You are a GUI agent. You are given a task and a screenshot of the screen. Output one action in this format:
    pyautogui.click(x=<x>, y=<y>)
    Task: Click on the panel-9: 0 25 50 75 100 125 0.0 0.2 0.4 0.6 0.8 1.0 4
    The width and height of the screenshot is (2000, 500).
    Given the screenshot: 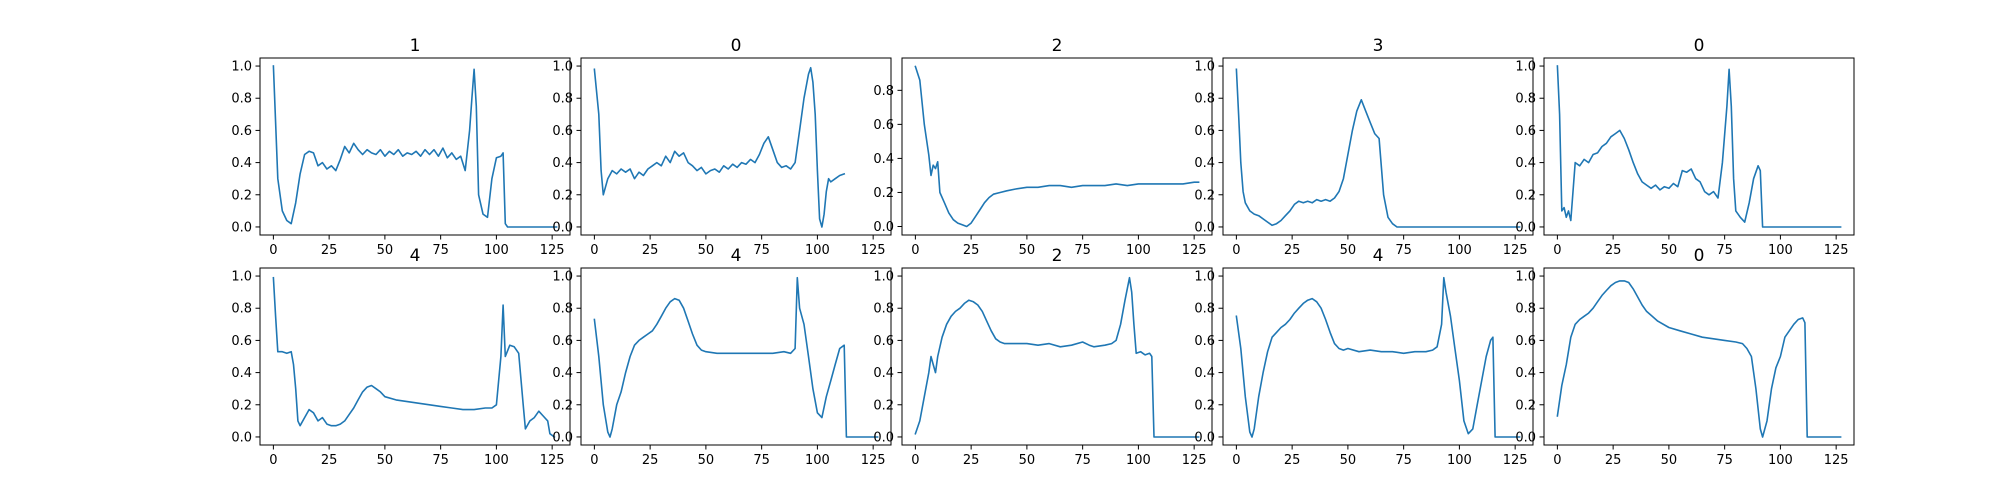 What is the action you would take?
    pyautogui.click(x=1364, y=357)
    